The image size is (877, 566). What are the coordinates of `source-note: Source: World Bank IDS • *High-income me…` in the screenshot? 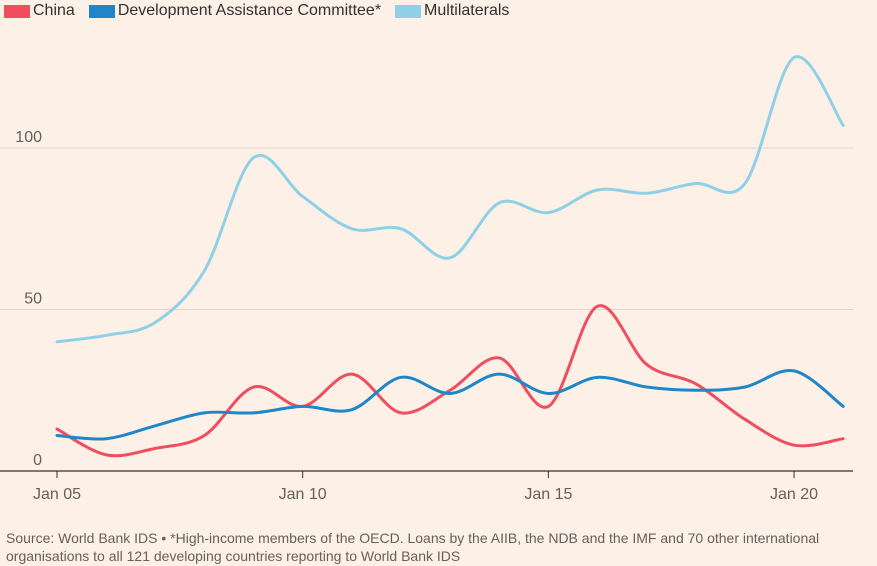 It's located at (441, 547).